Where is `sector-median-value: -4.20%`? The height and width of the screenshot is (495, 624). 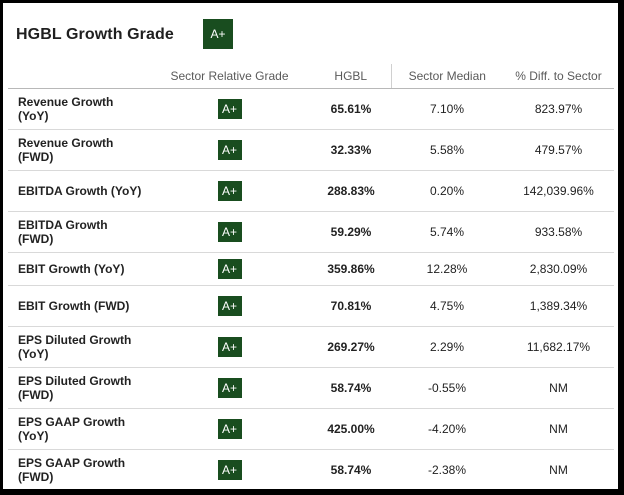
sector-median-value: -4.20% is located at coordinates (447, 429).